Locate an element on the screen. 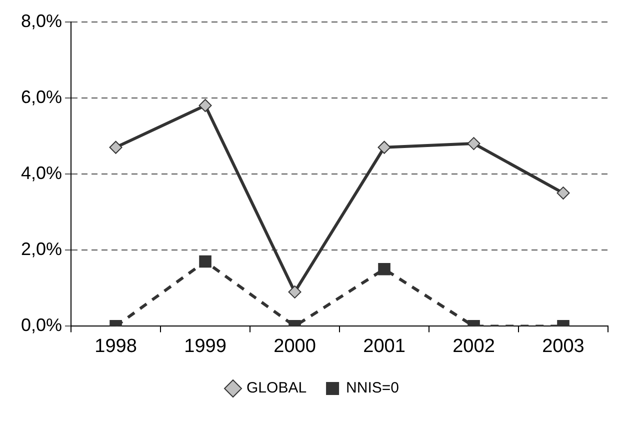 This screenshot has height=424, width=626. legend-label: NNIS=0 is located at coordinates (372, 388).